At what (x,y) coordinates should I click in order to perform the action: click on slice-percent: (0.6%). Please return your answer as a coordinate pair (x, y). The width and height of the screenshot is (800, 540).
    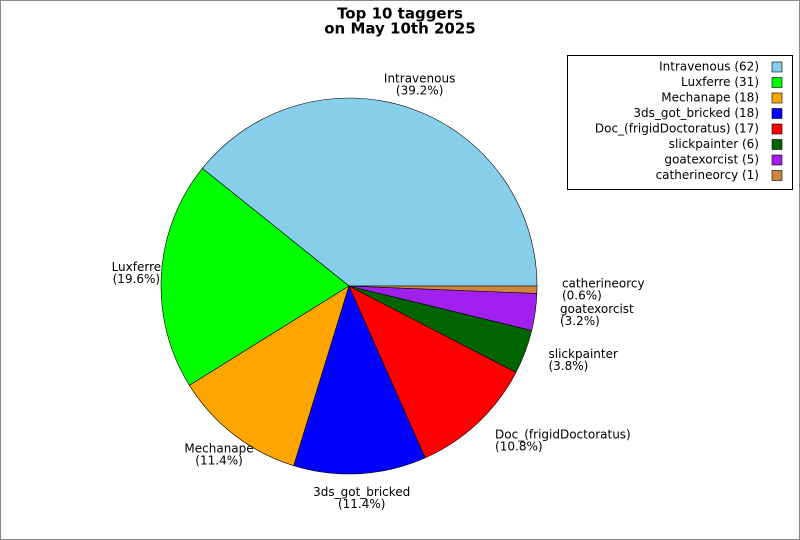
    Looking at the image, I should click on (582, 296).